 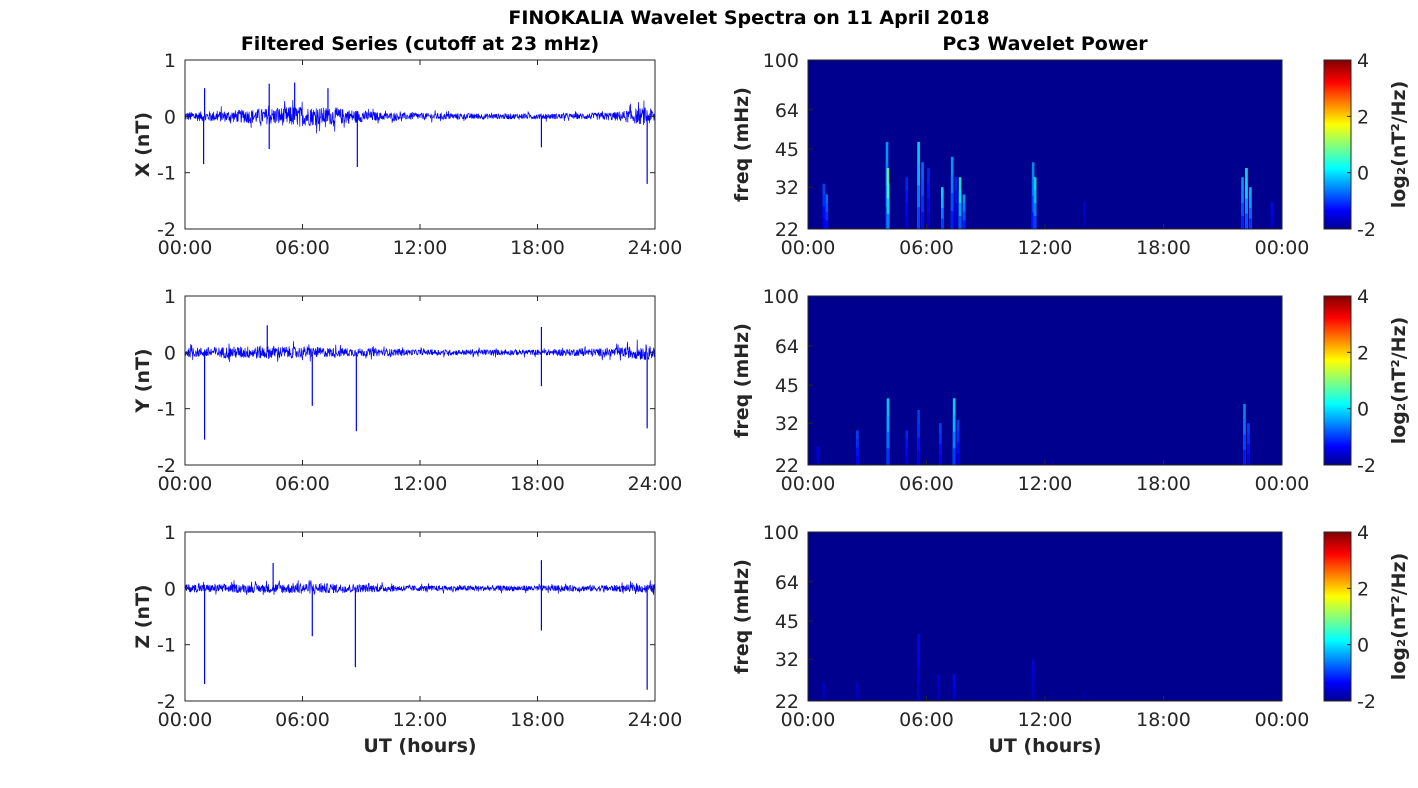 I want to click on y-tick-label: -2, so click(x=166, y=230).